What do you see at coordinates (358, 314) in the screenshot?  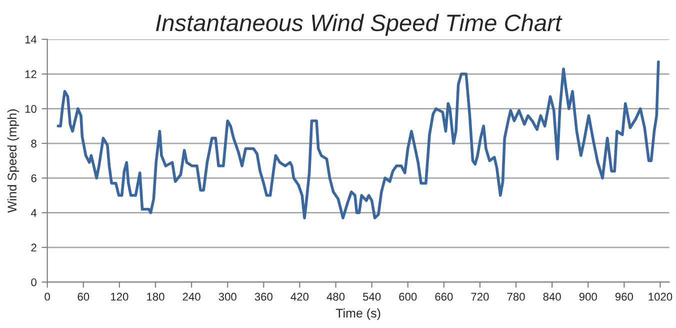 I see `x-axis-title: Time (s)` at bounding box center [358, 314].